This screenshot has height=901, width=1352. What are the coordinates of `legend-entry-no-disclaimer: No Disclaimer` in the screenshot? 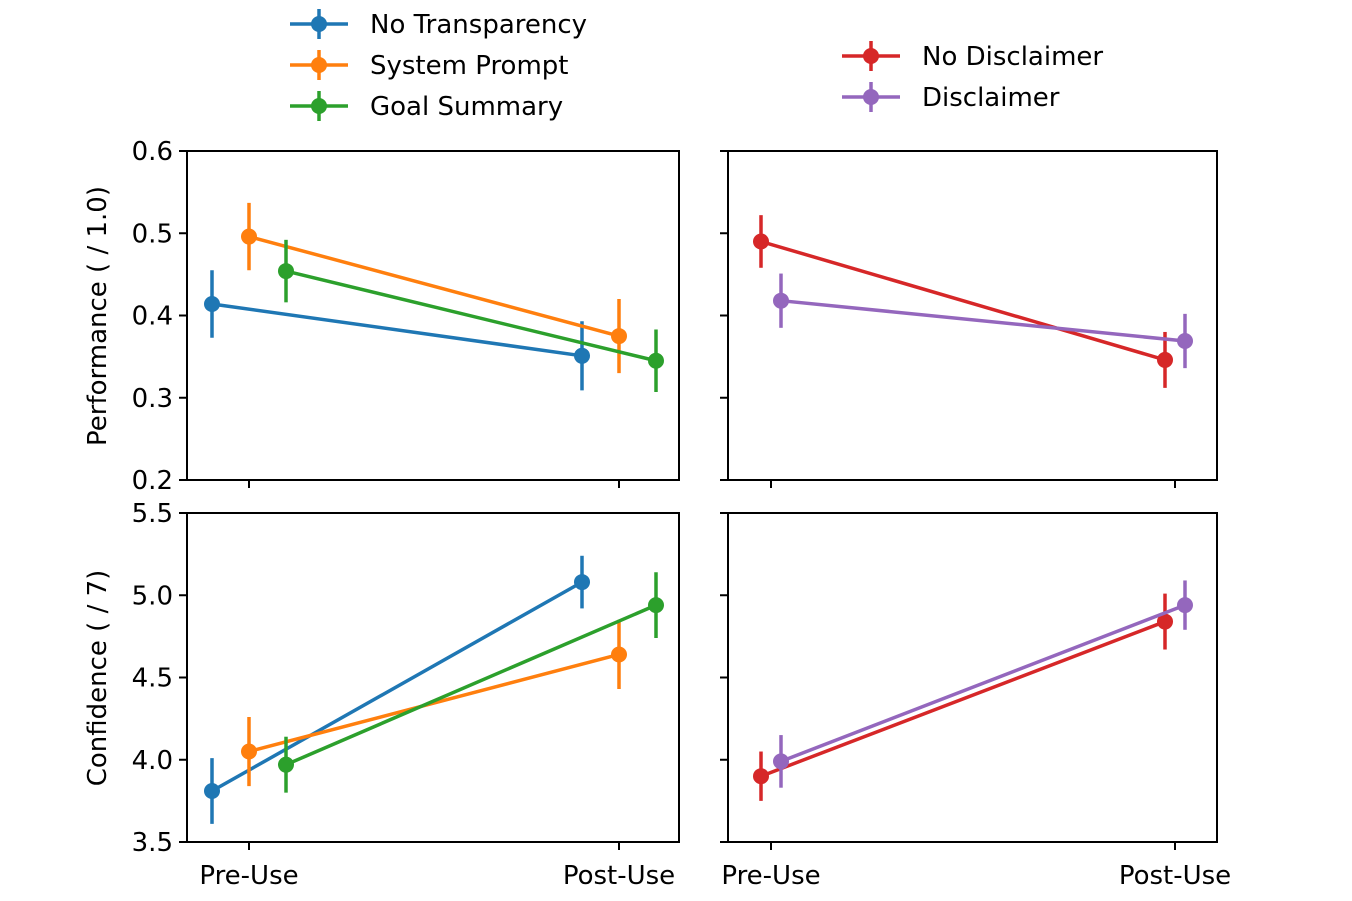 It's located at (972, 56).